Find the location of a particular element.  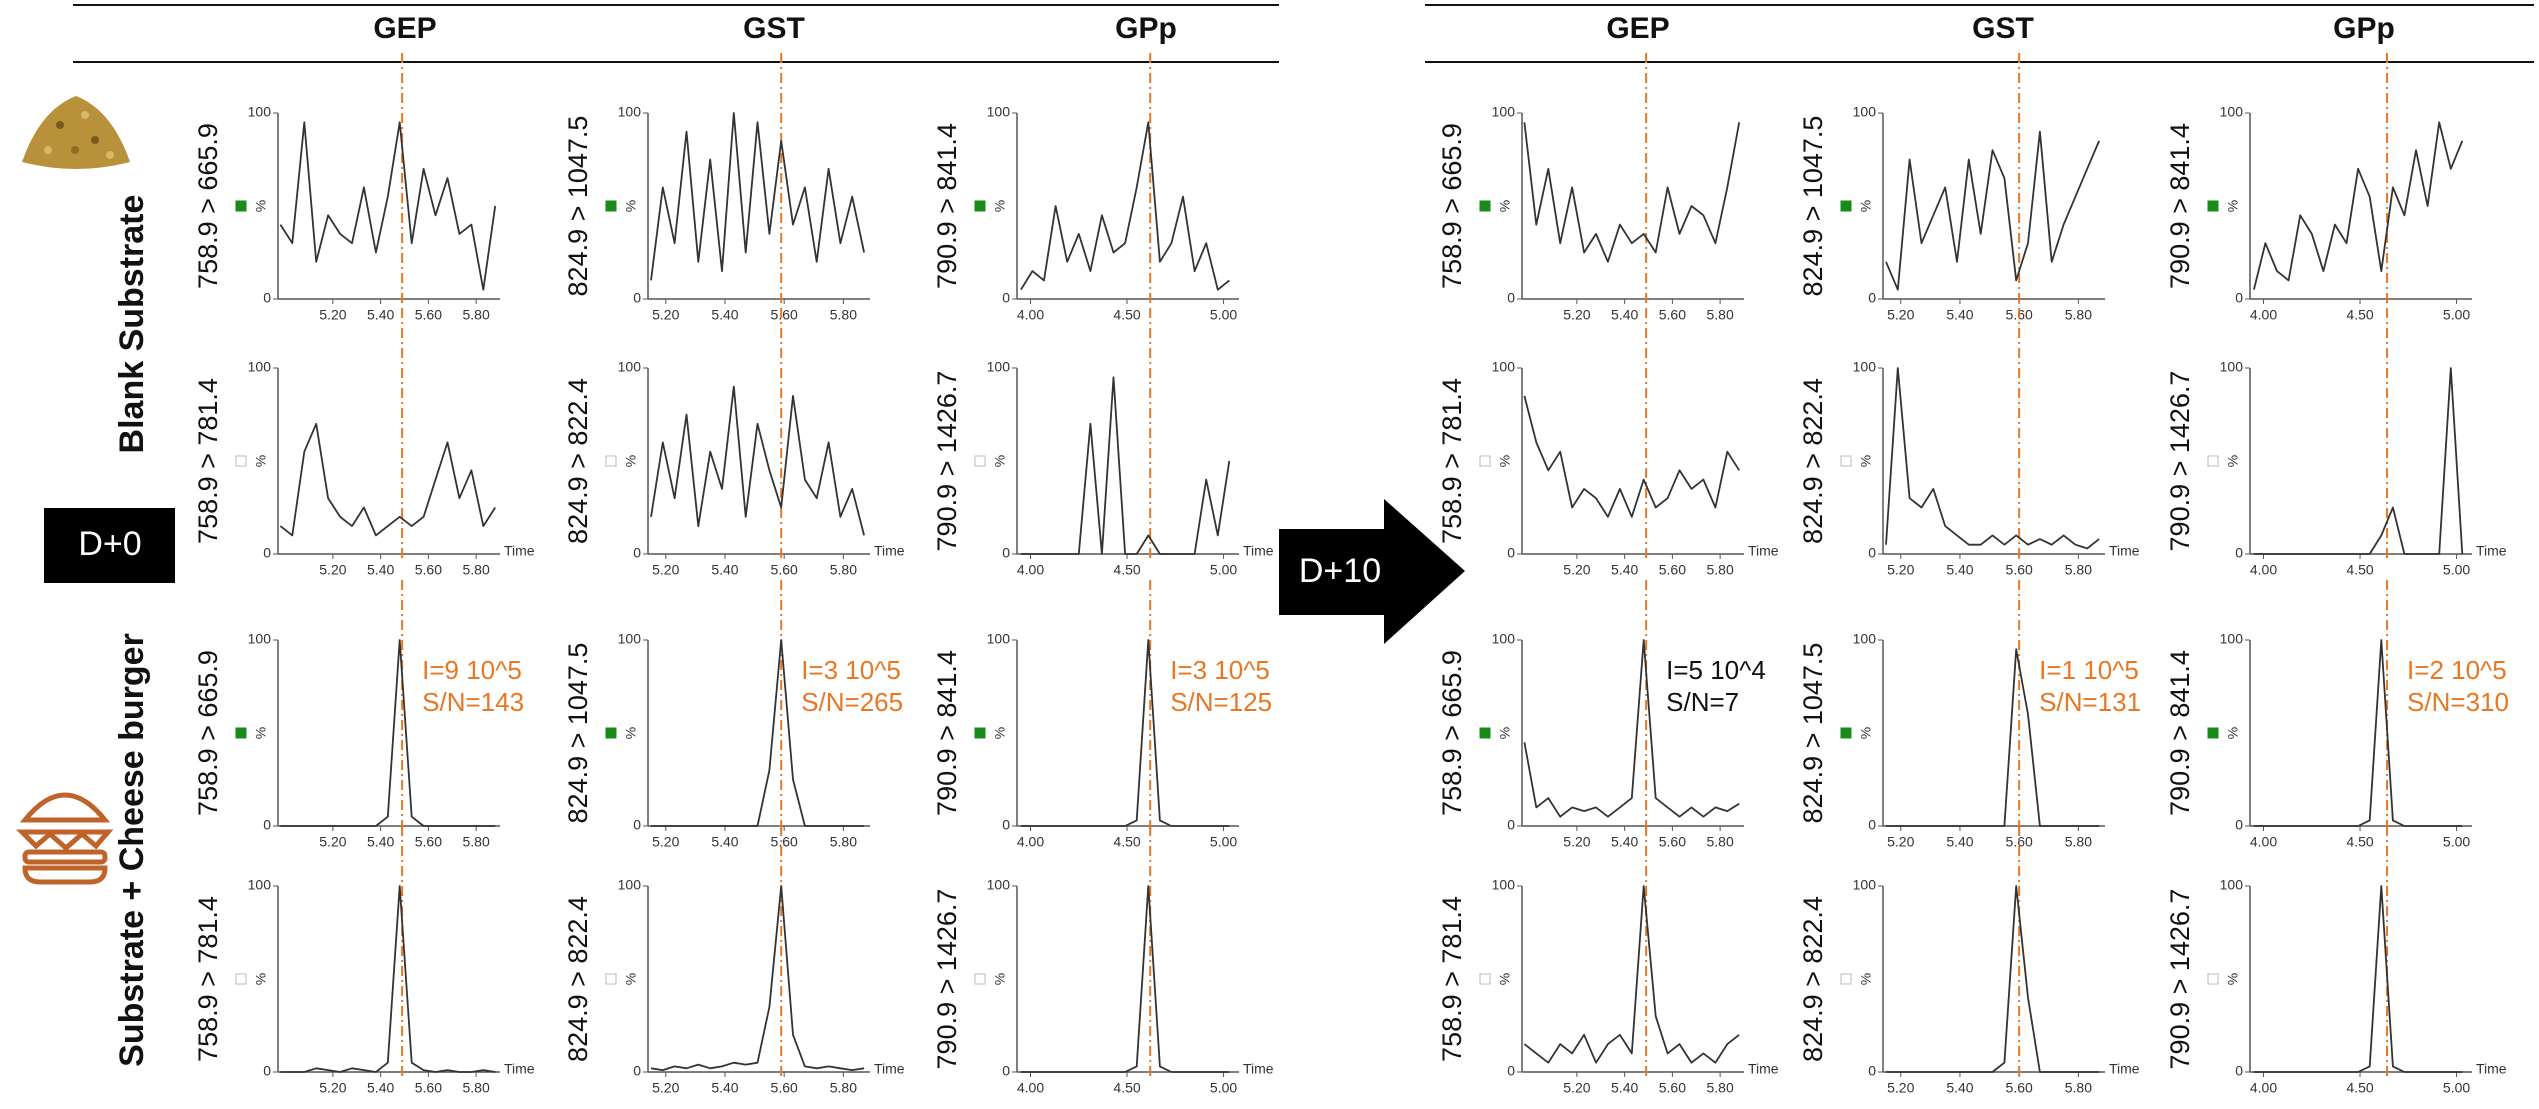

day-arrow is located at coordinates (1372, 571).